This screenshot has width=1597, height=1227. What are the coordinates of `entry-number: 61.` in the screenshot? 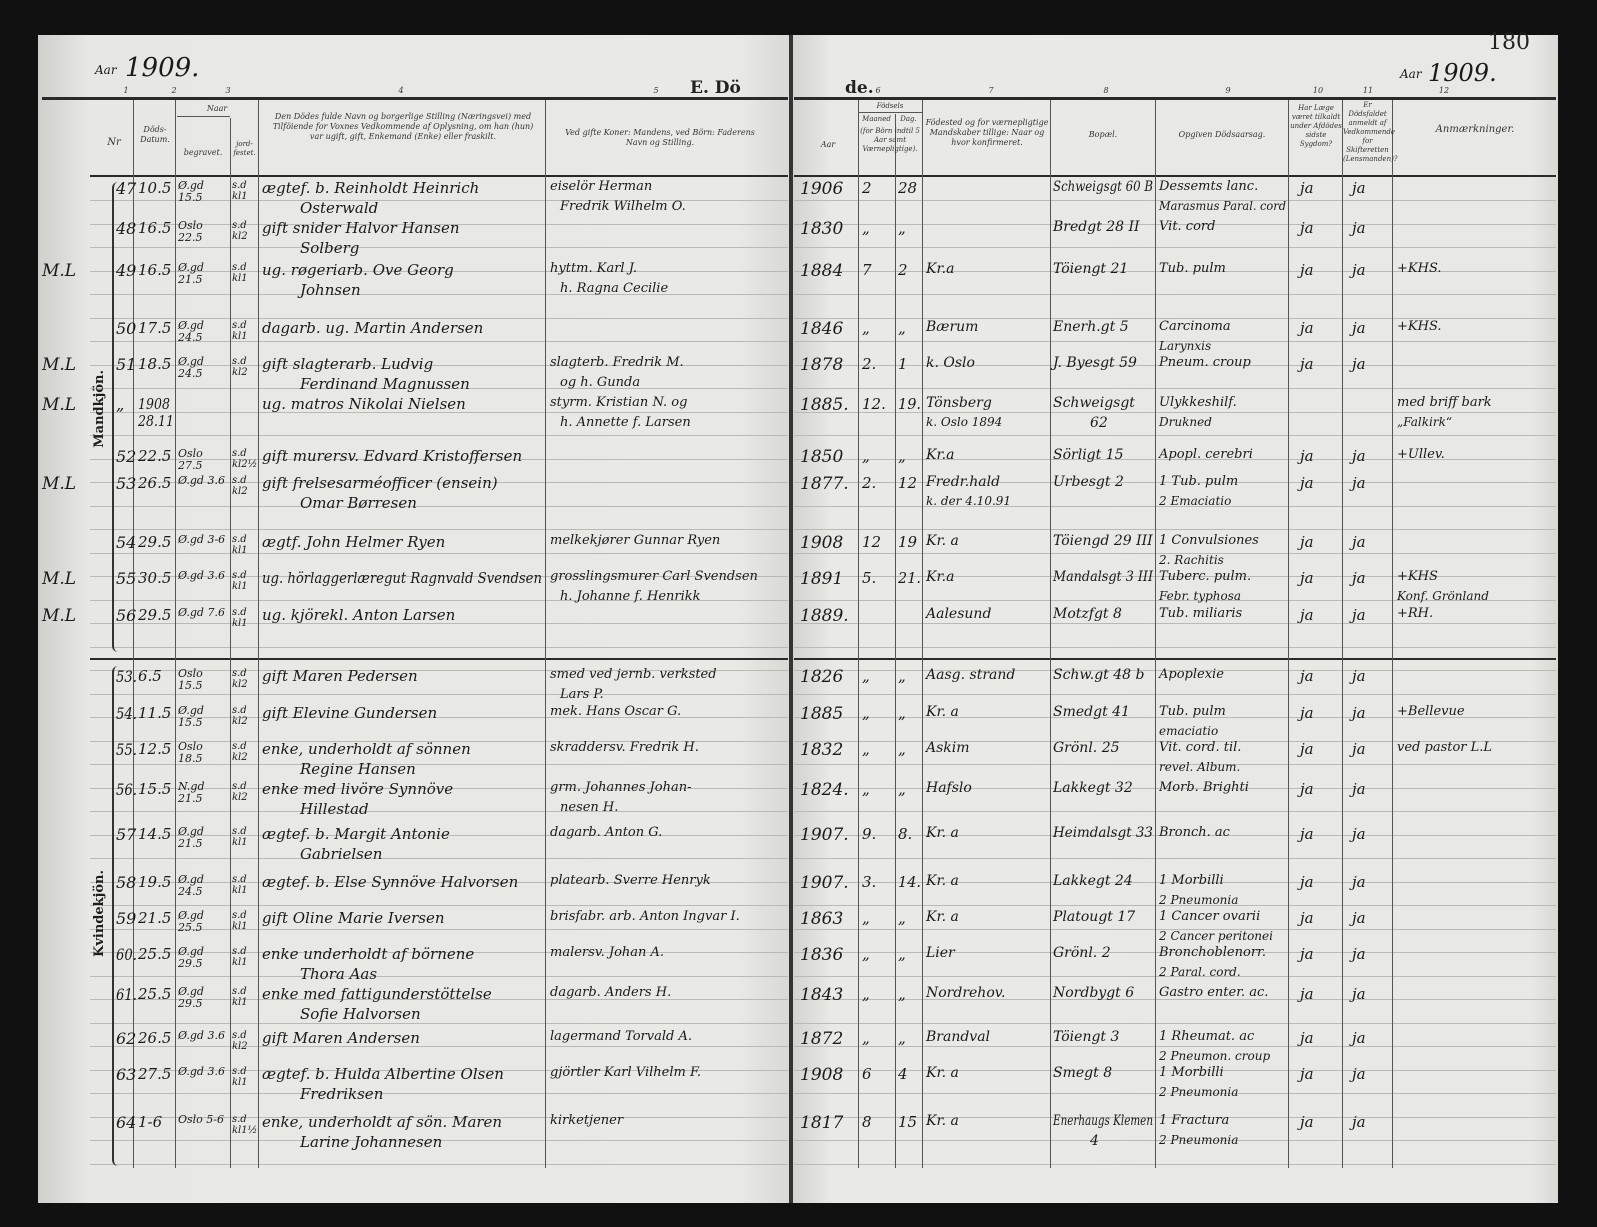 It's located at (126, 994).